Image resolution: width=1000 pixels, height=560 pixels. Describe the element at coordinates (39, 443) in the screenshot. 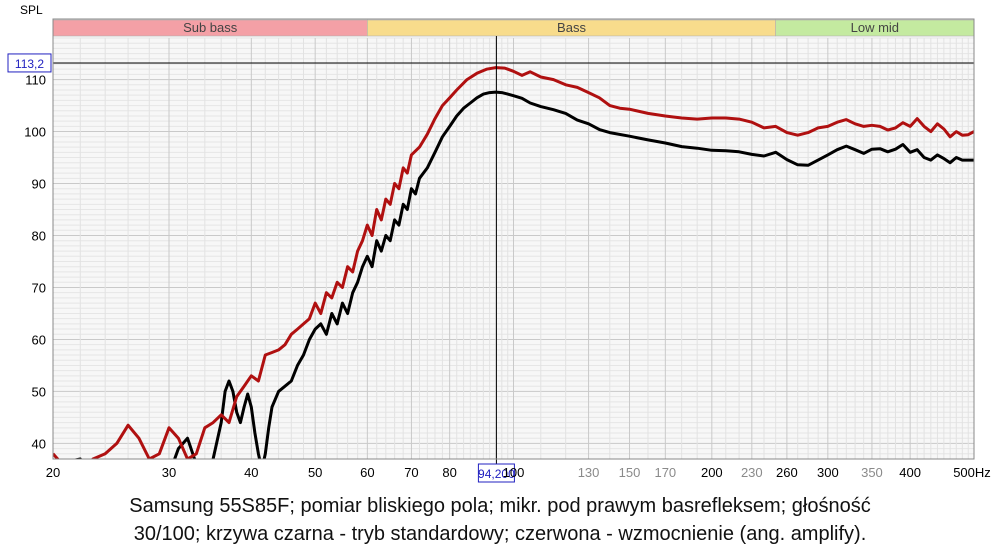

I see `y-tick-label: 40` at that location.